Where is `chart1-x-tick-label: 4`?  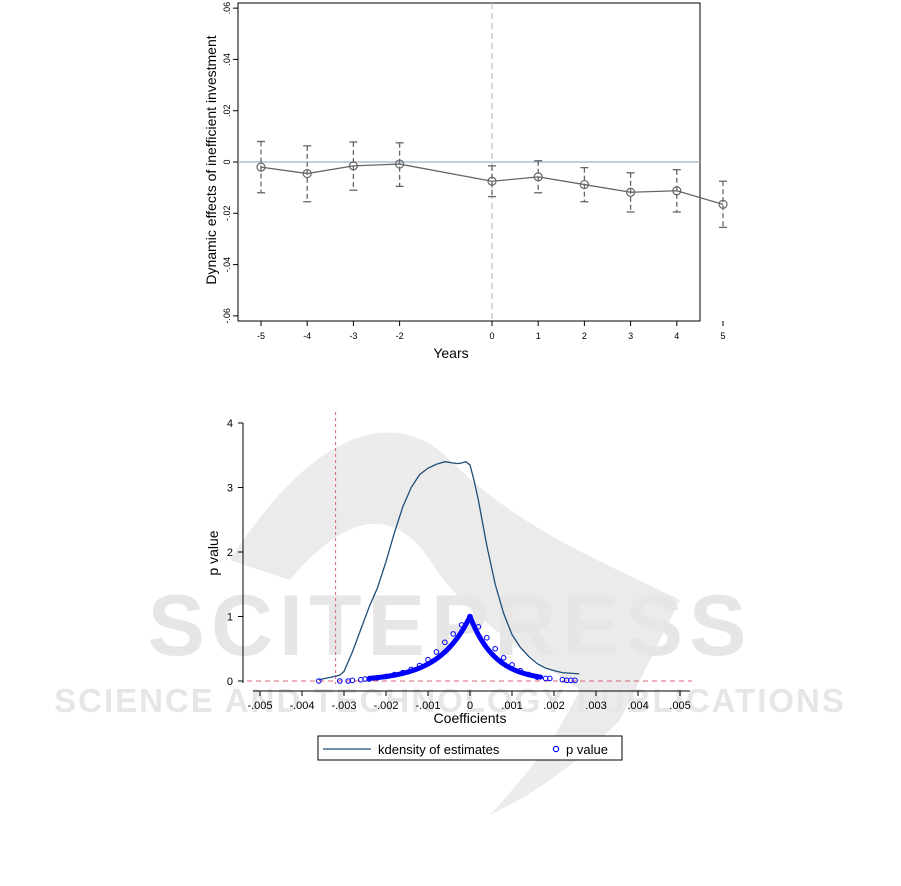
chart1-x-tick-label: 4 is located at coordinates (676, 336).